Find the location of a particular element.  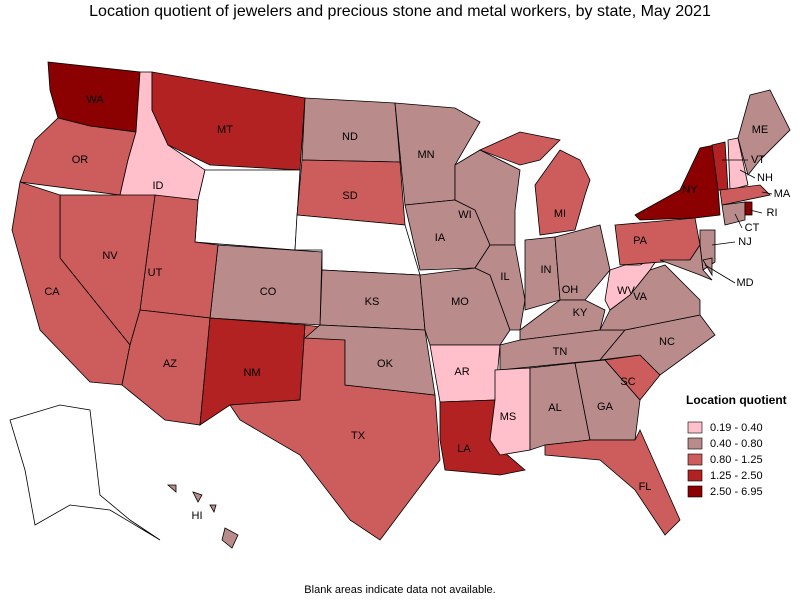

state-label: NV is located at coordinates (110, 256).